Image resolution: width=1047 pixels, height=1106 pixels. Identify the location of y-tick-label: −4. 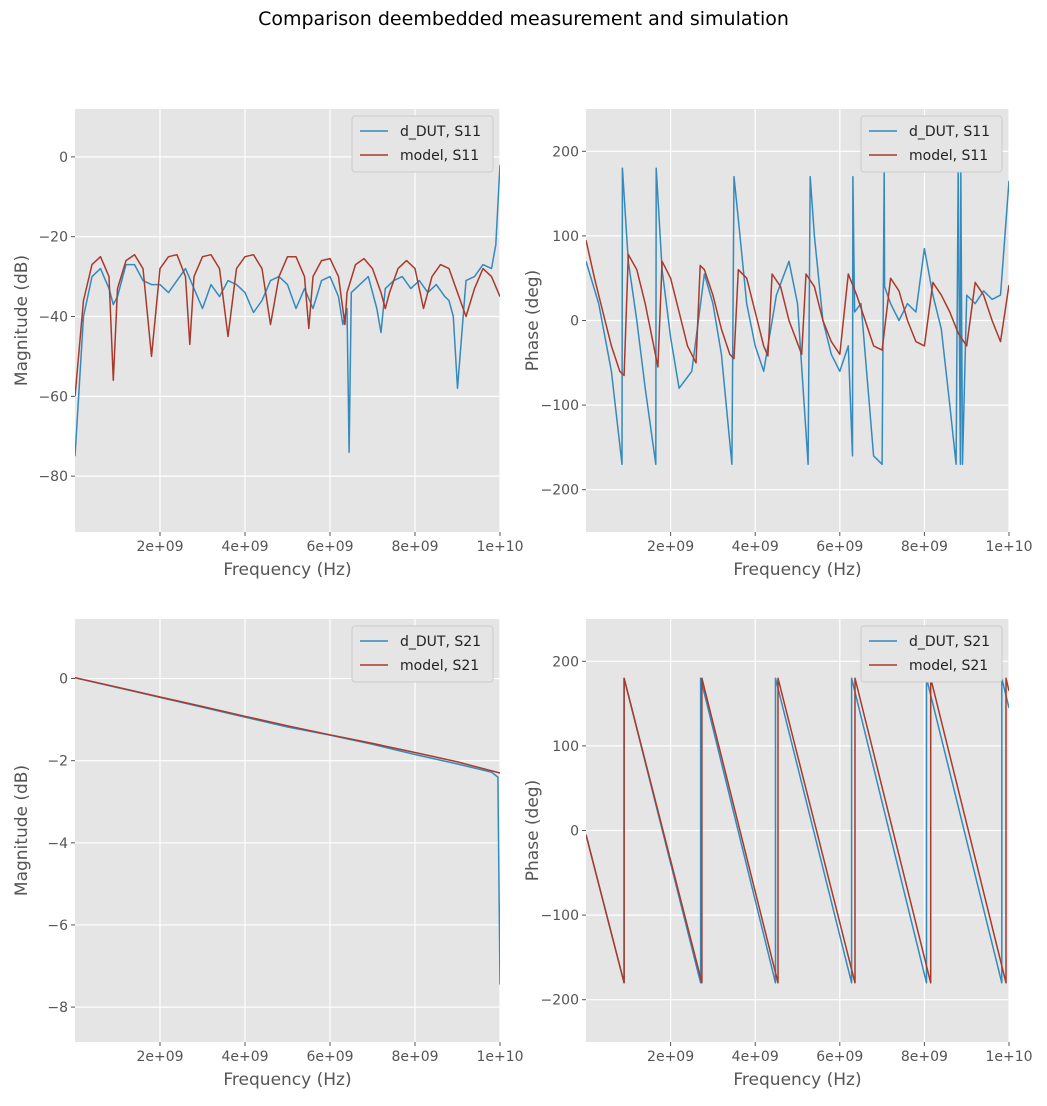
(57, 844).